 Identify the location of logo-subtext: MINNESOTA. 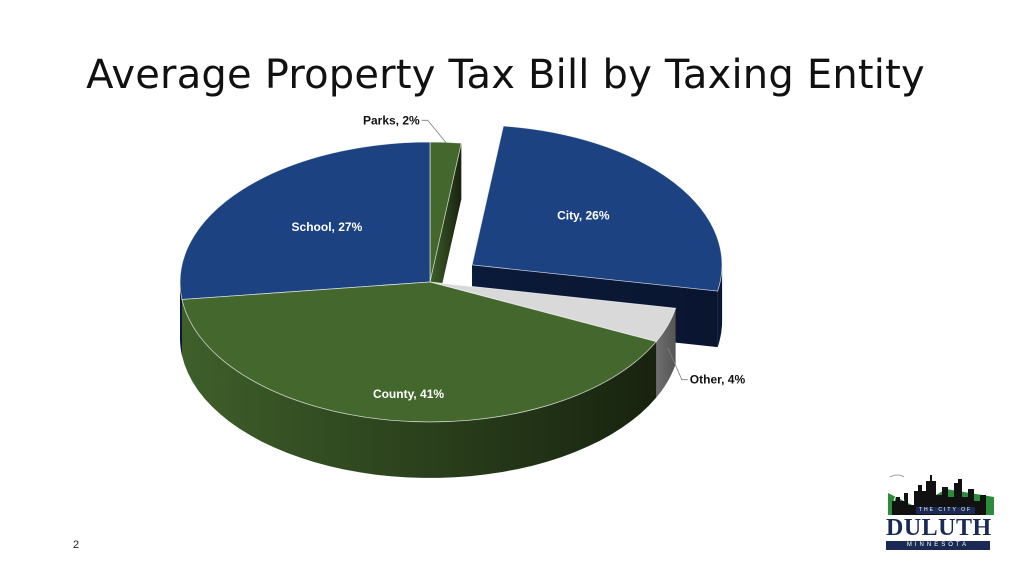
(938, 545).